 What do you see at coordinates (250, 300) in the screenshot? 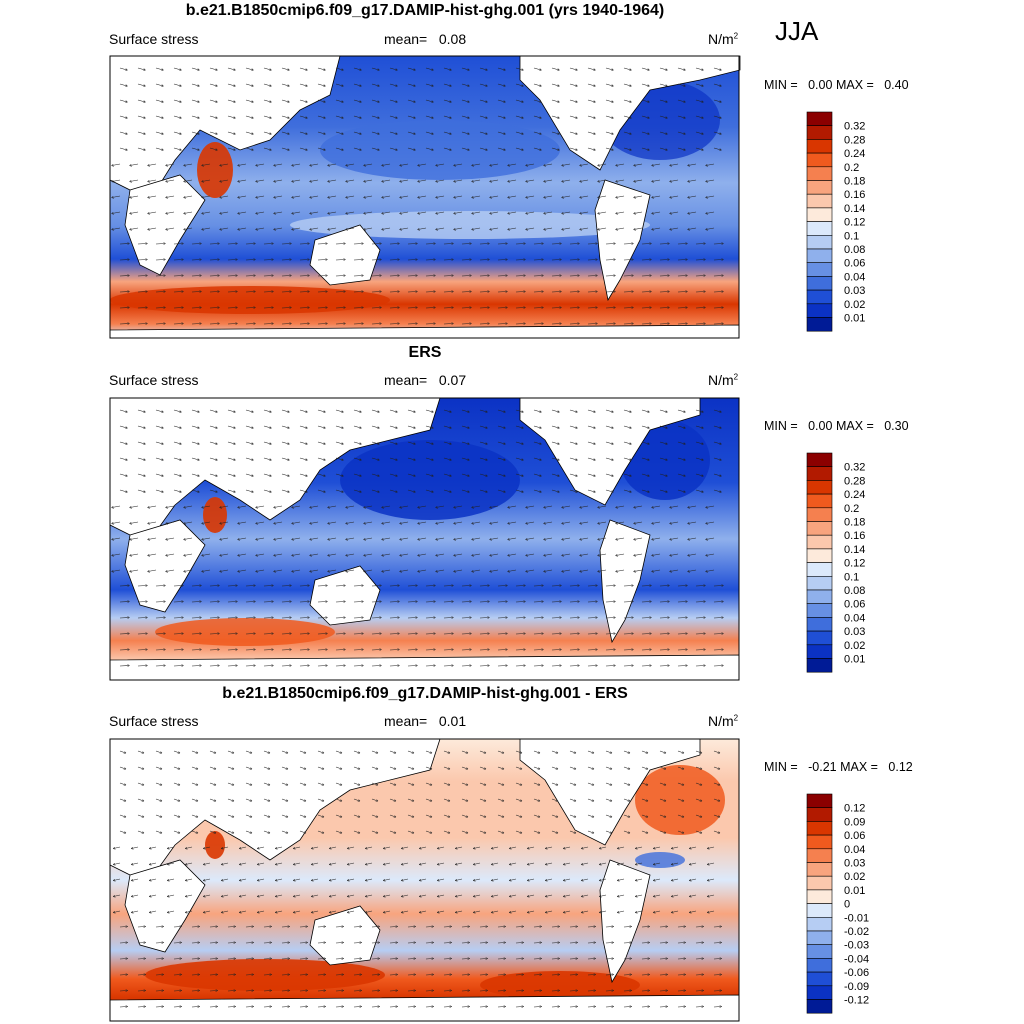
I see `panel1-southern-jet` at bounding box center [250, 300].